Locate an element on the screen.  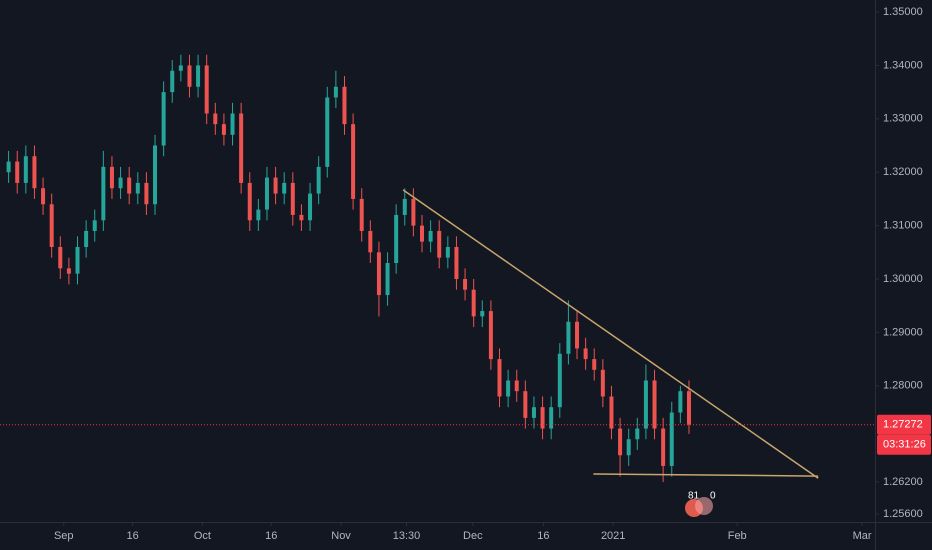
x-tick-label: Dec is located at coordinates (473, 536).